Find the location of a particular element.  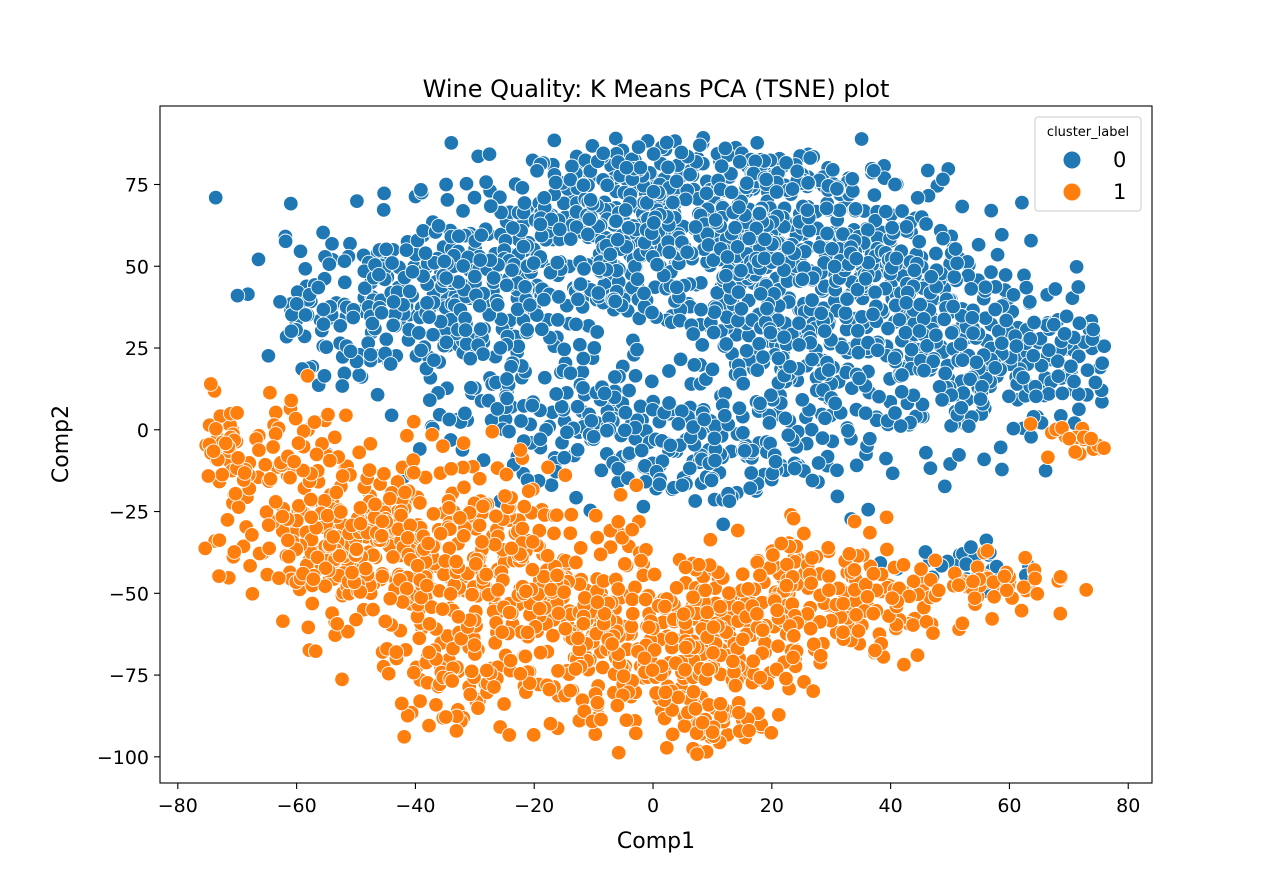

legend: cluster_label 0 1 is located at coordinates (1088, 164).